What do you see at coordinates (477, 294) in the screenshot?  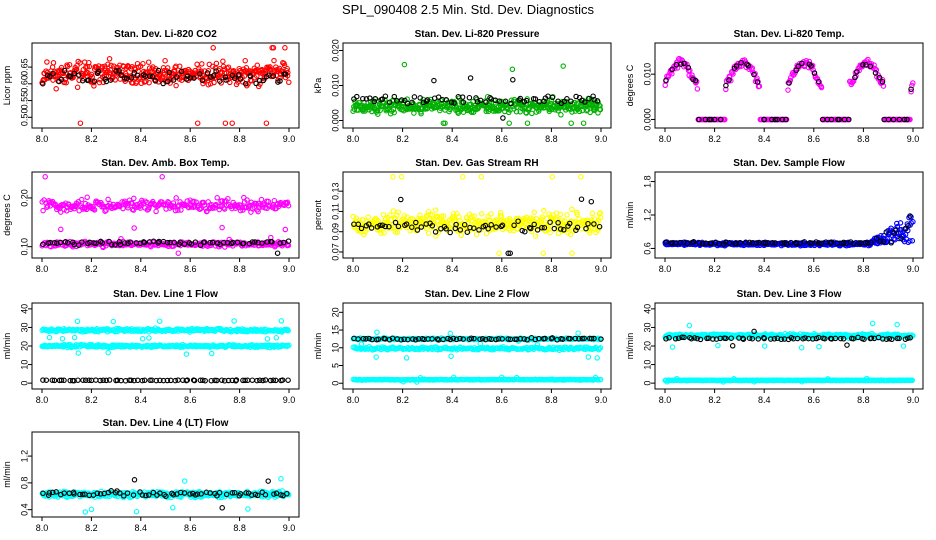 I see `panel-title: Stan. Dev. Line 2 Flow` at bounding box center [477, 294].